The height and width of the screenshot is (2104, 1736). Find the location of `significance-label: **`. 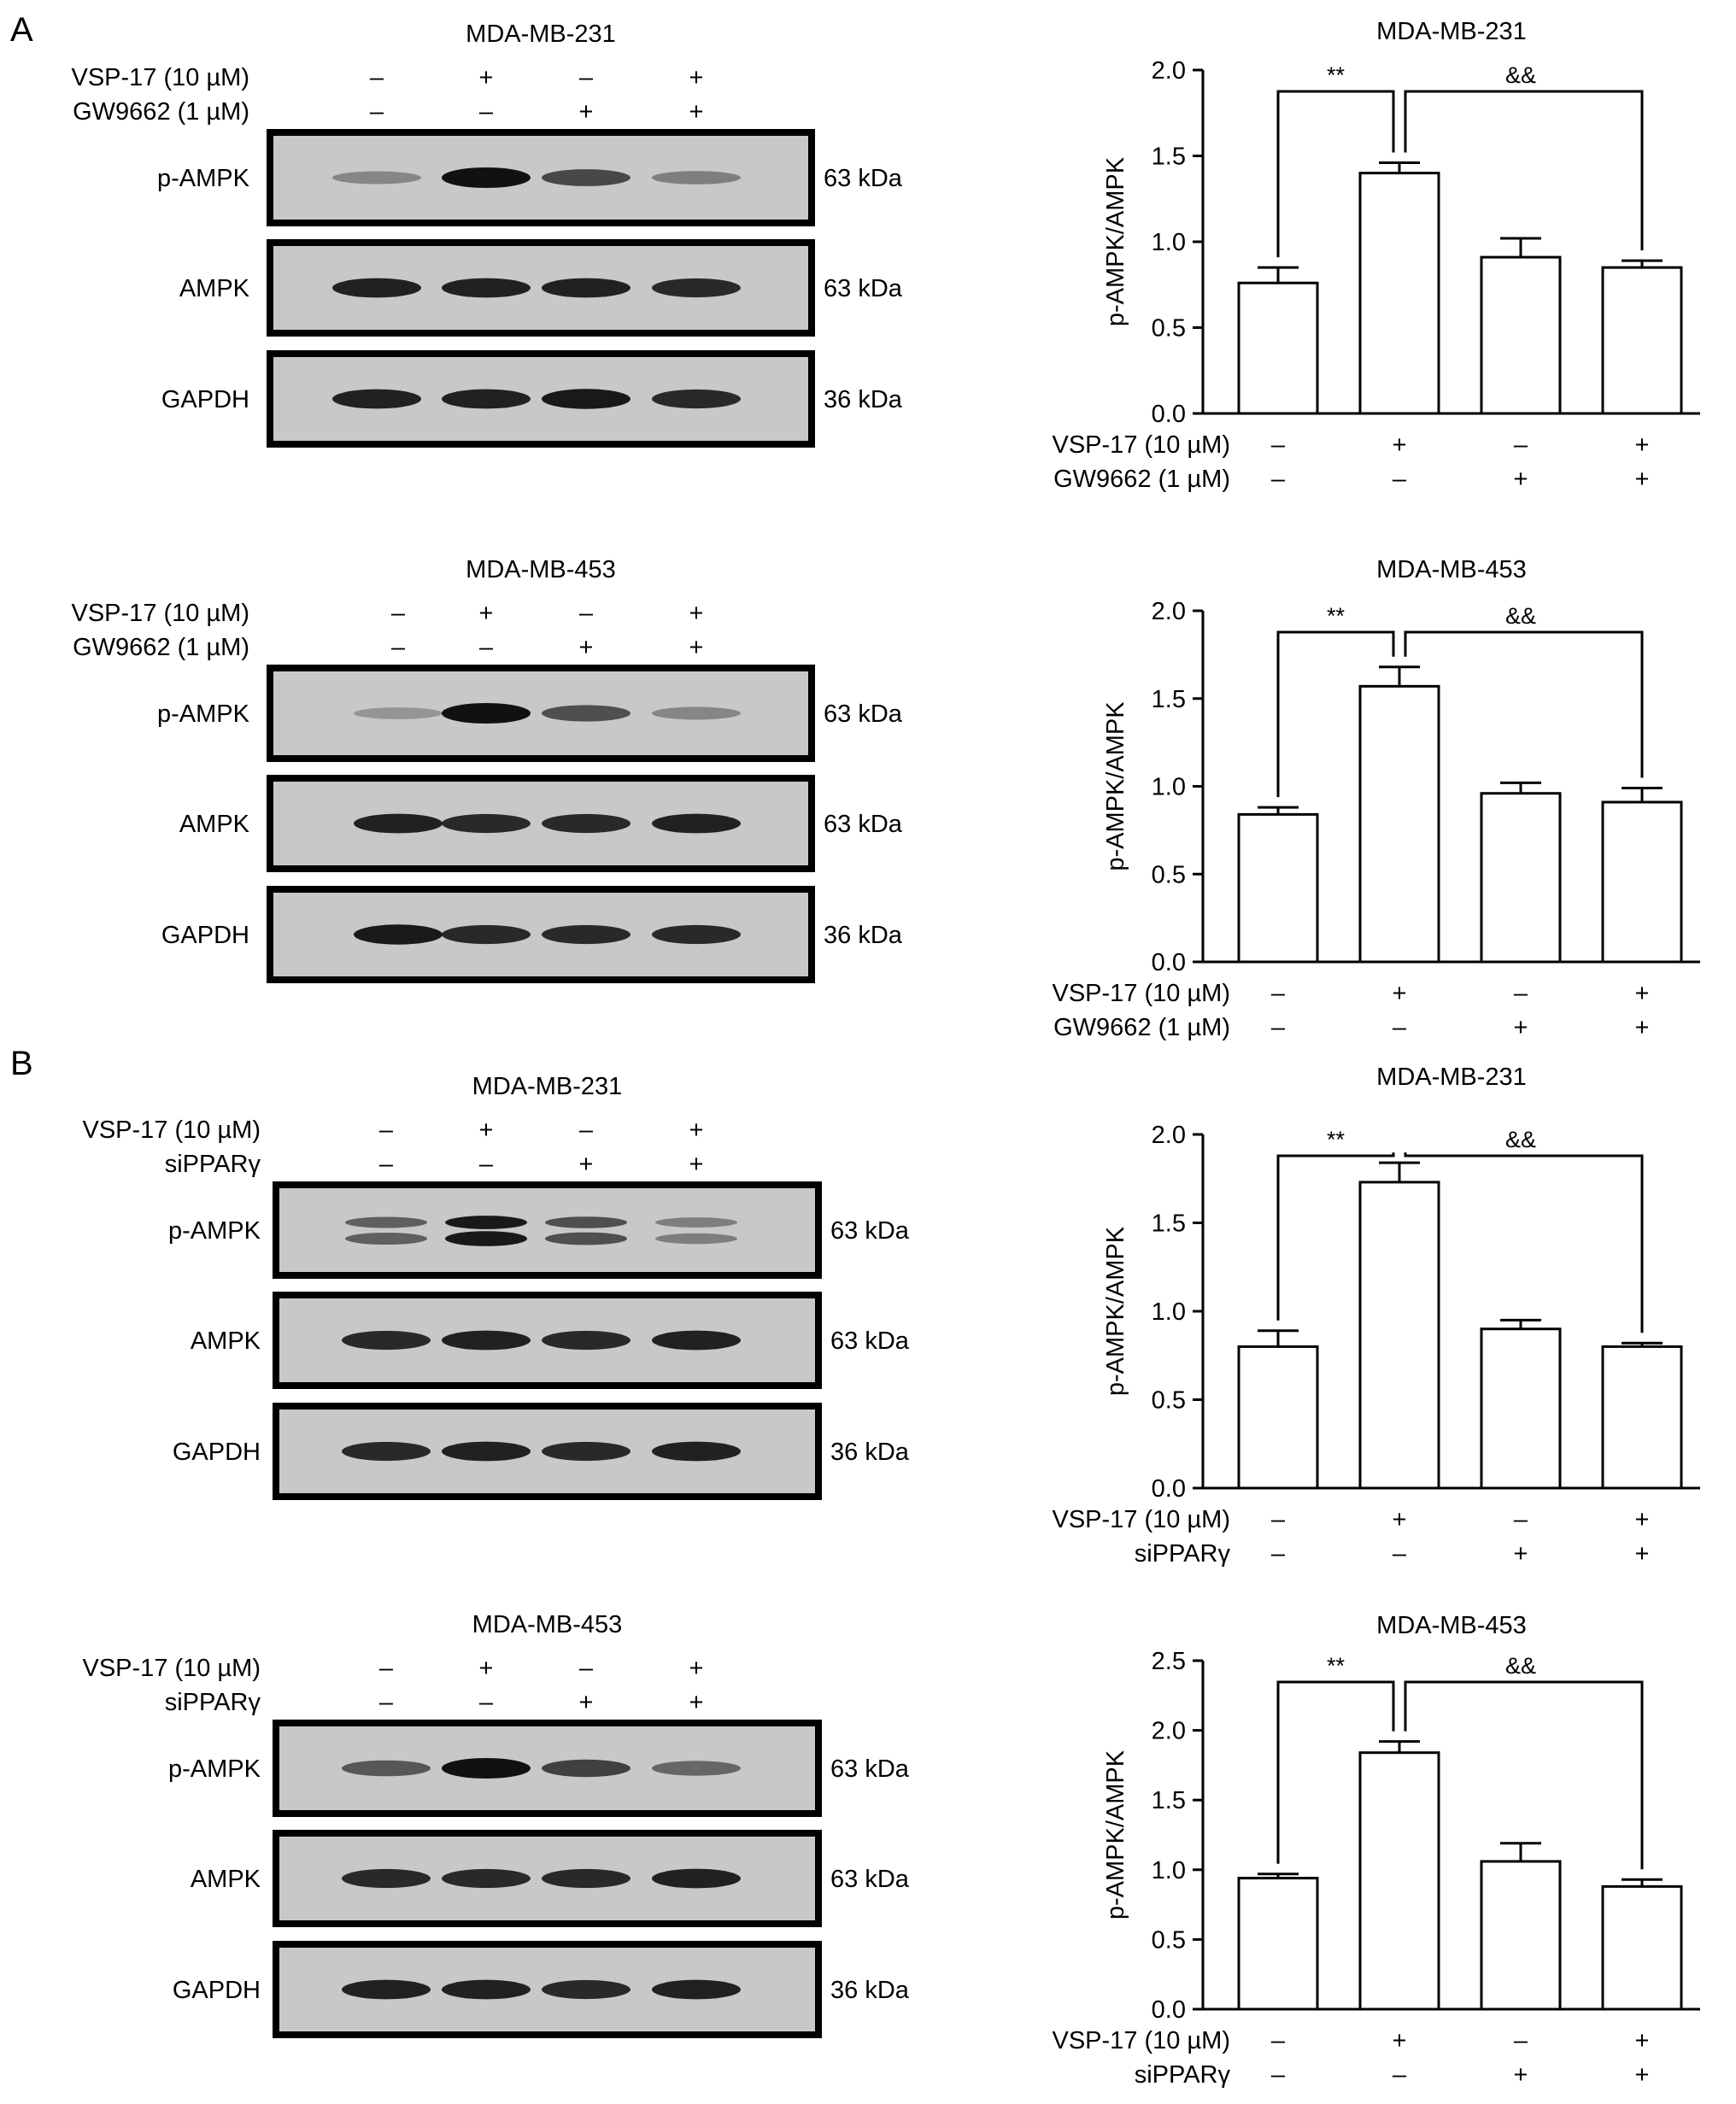

significance-label: ** is located at coordinates (1337, 75).